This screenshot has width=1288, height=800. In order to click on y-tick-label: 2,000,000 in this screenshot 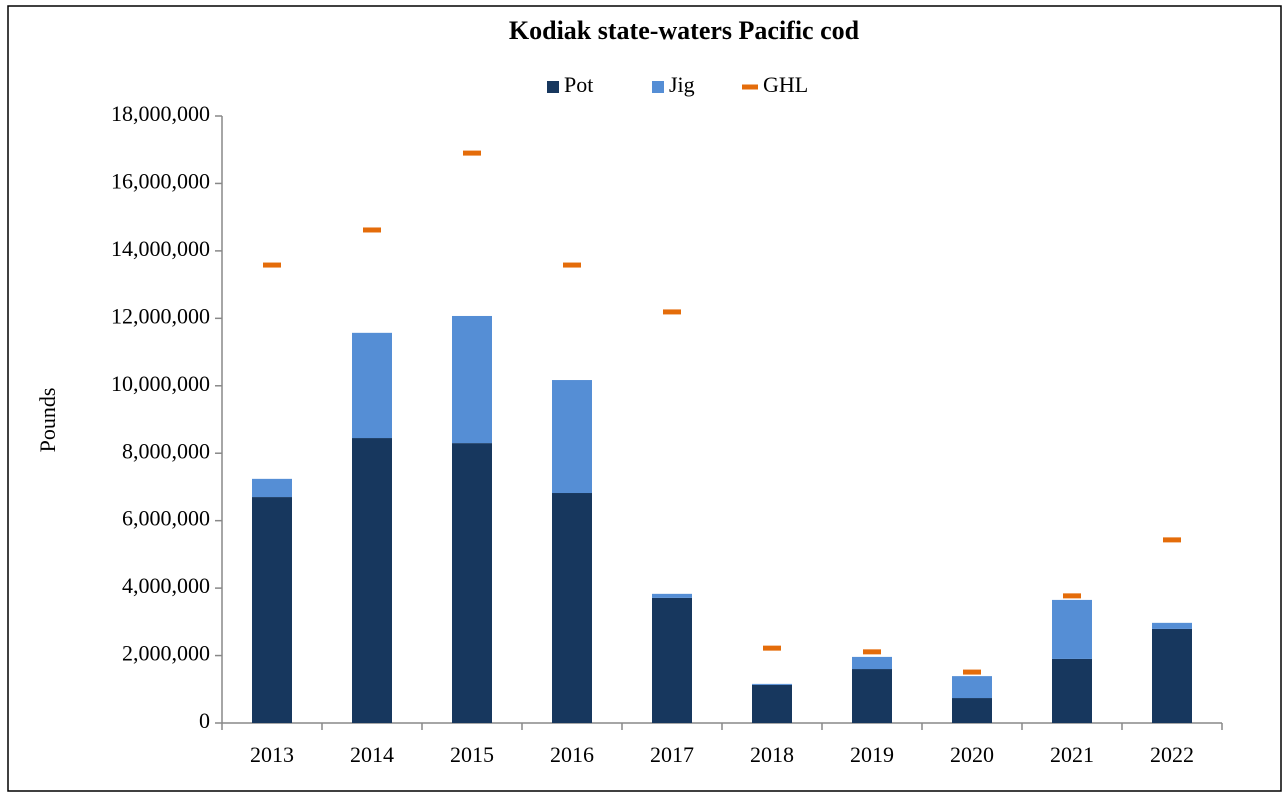, I will do `click(166, 653)`.